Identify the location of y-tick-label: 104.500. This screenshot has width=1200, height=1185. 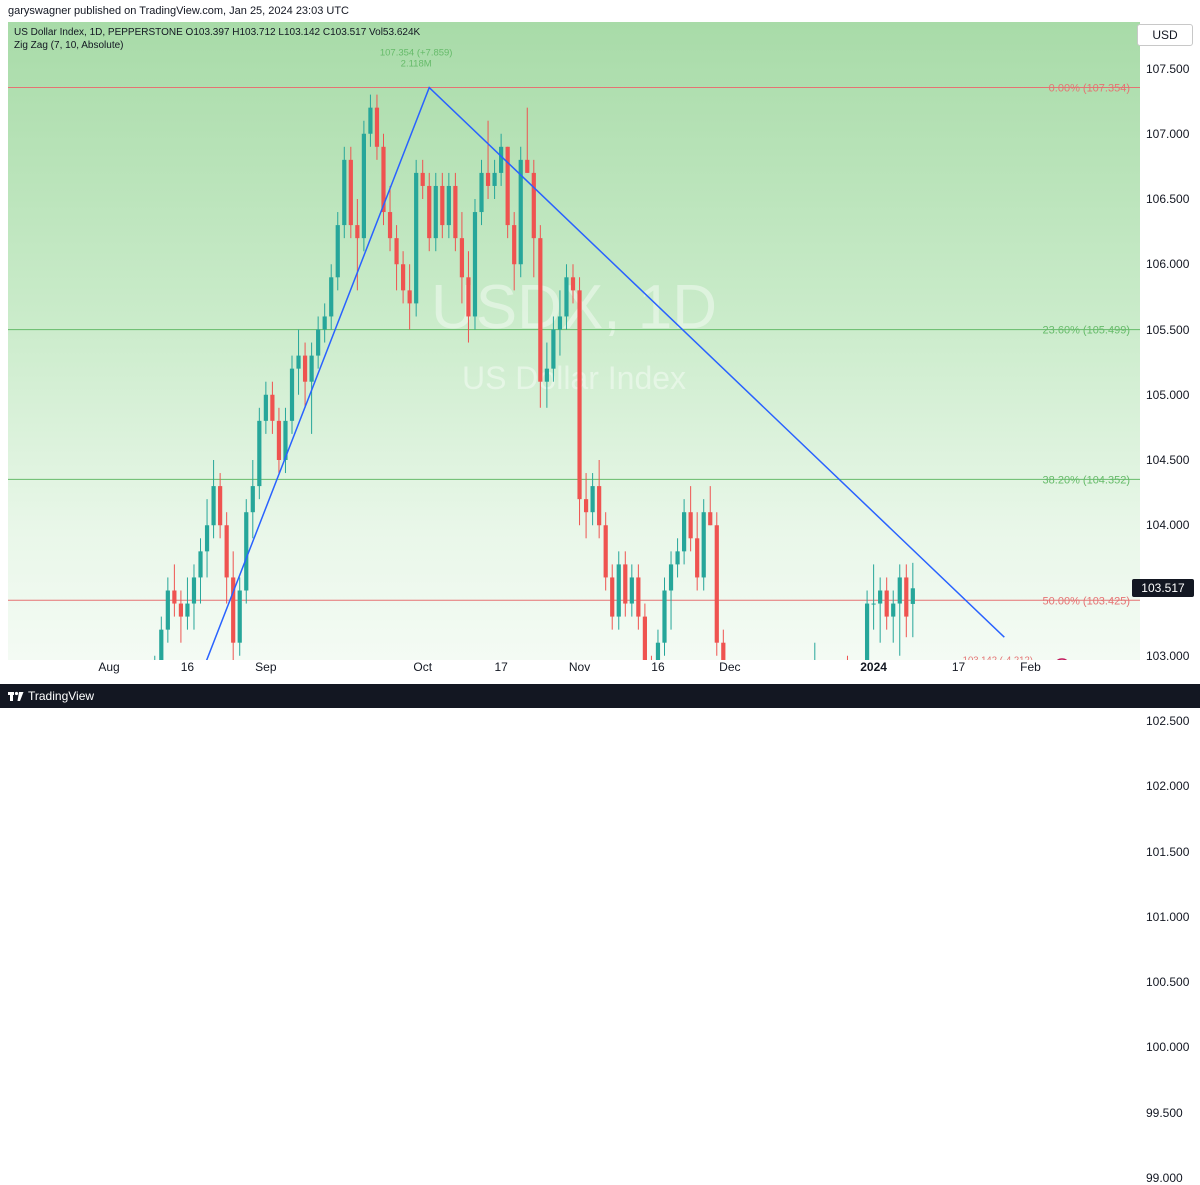
(1168, 460).